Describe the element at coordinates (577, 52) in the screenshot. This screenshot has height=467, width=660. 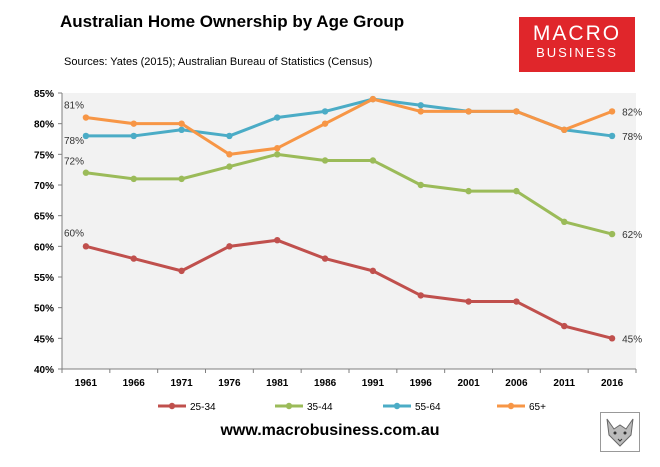
I see `logo-line-2: BUSINESS` at that location.